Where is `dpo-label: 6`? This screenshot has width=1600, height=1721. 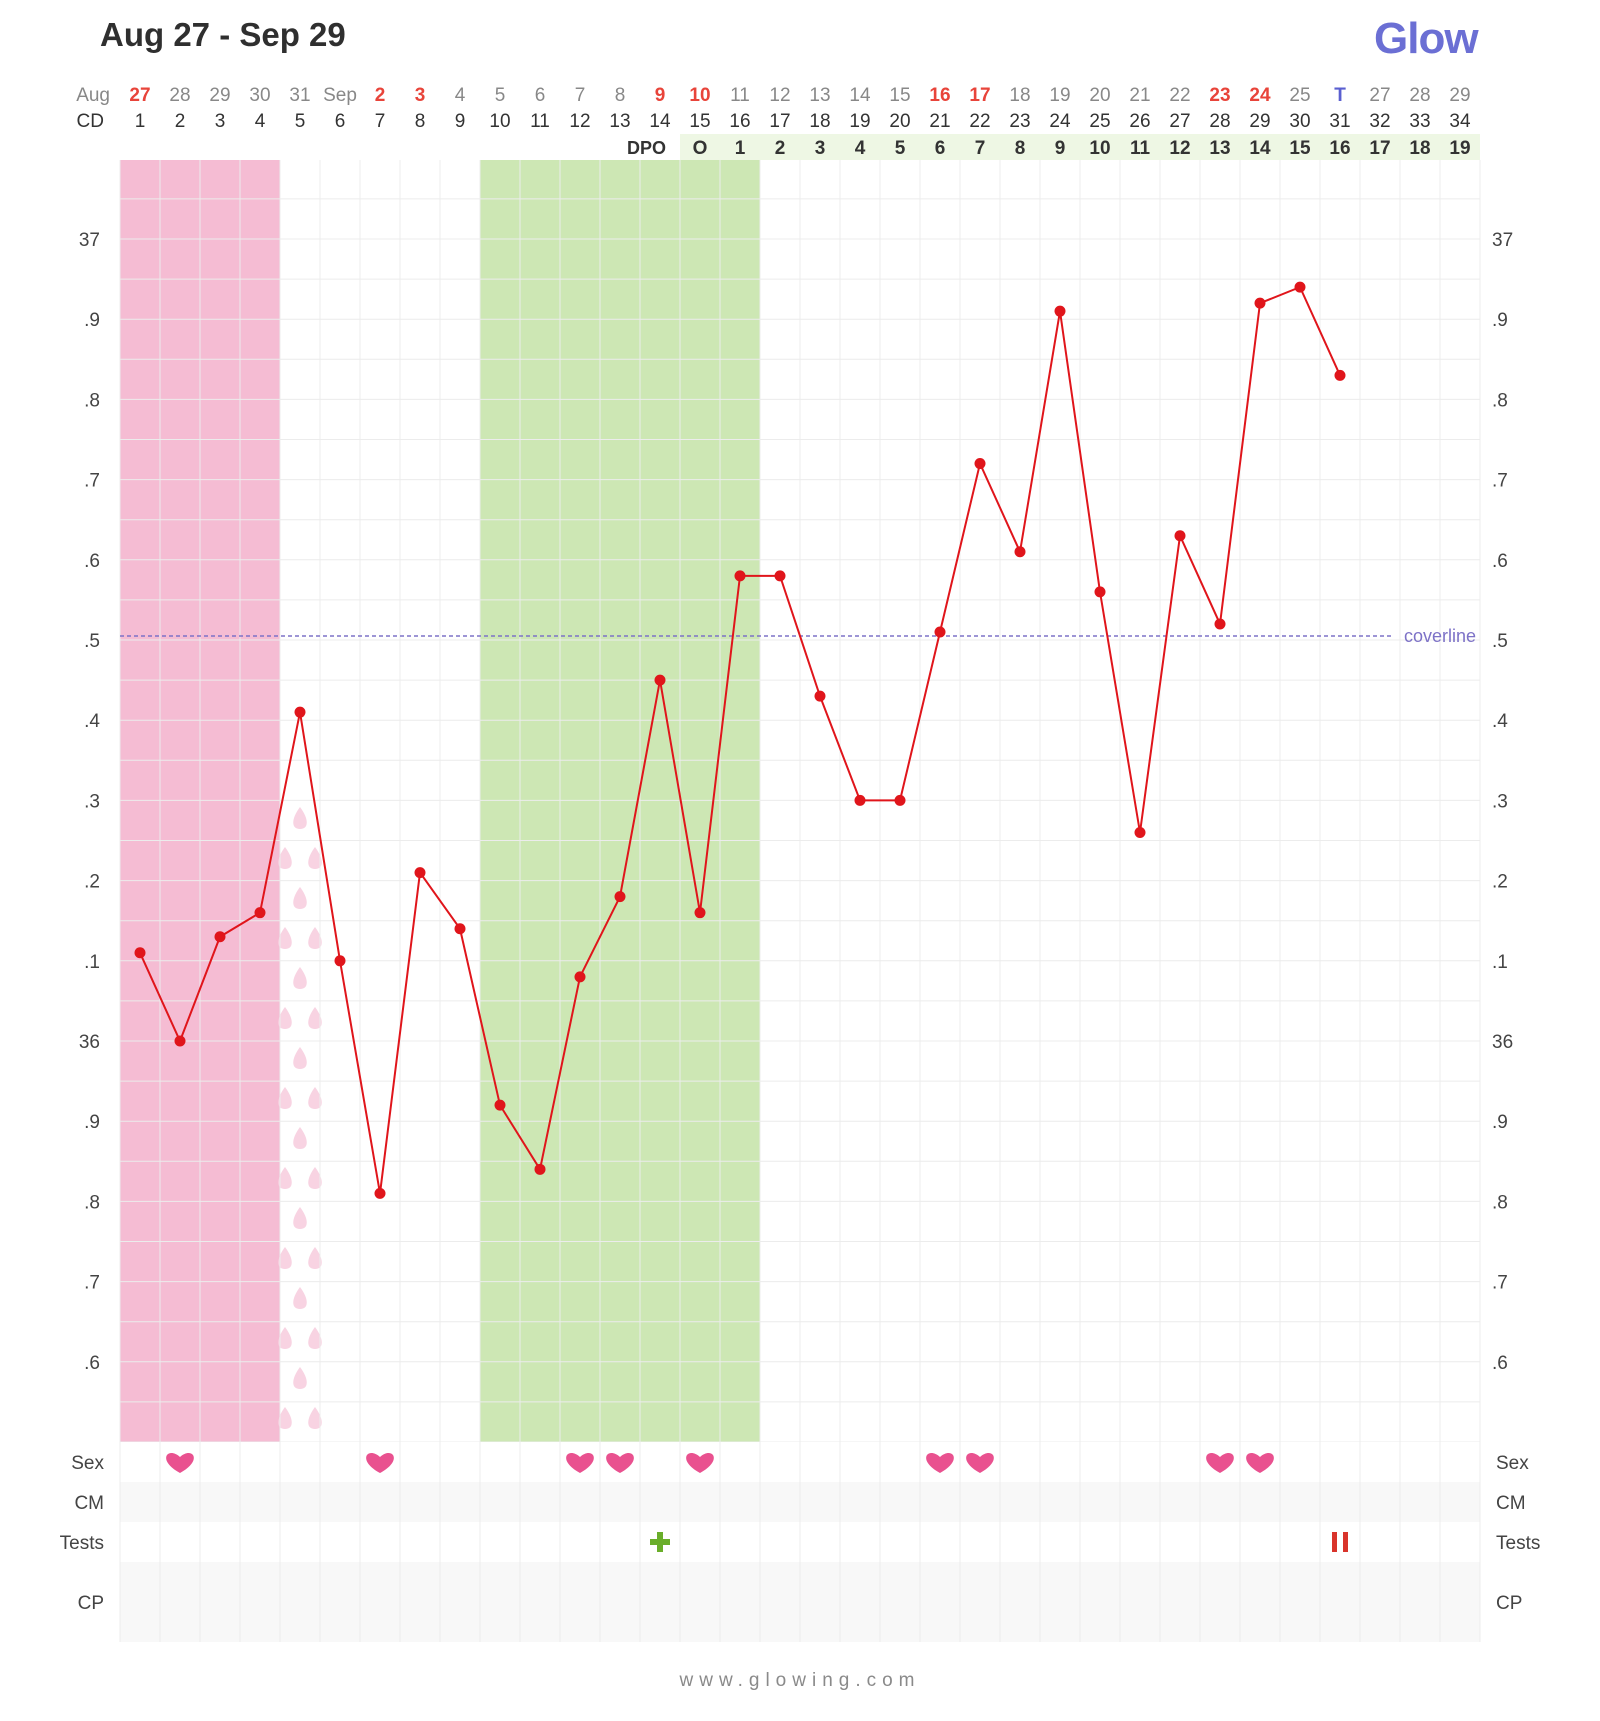 dpo-label: 6 is located at coordinates (940, 148).